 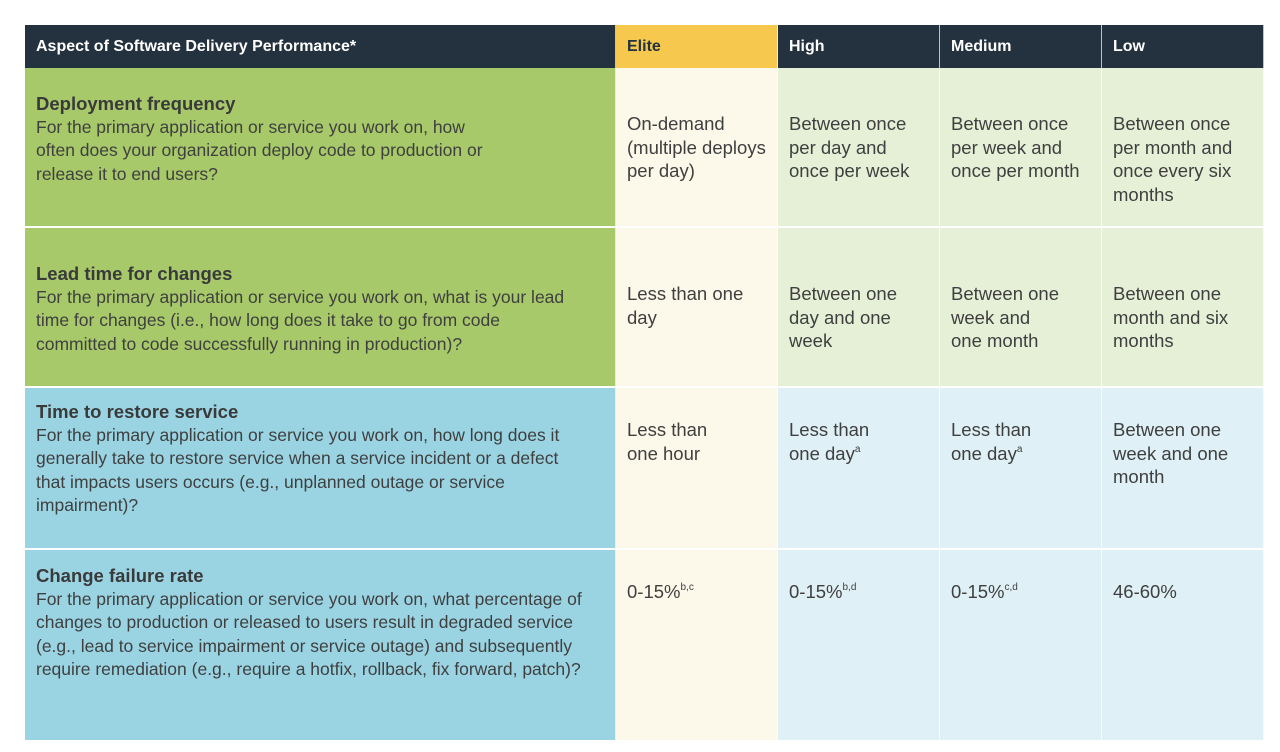 What do you see at coordinates (137, 411) in the screenshot?
I see `aspect-title: Time to restore service` at bounding box center [137, 411].